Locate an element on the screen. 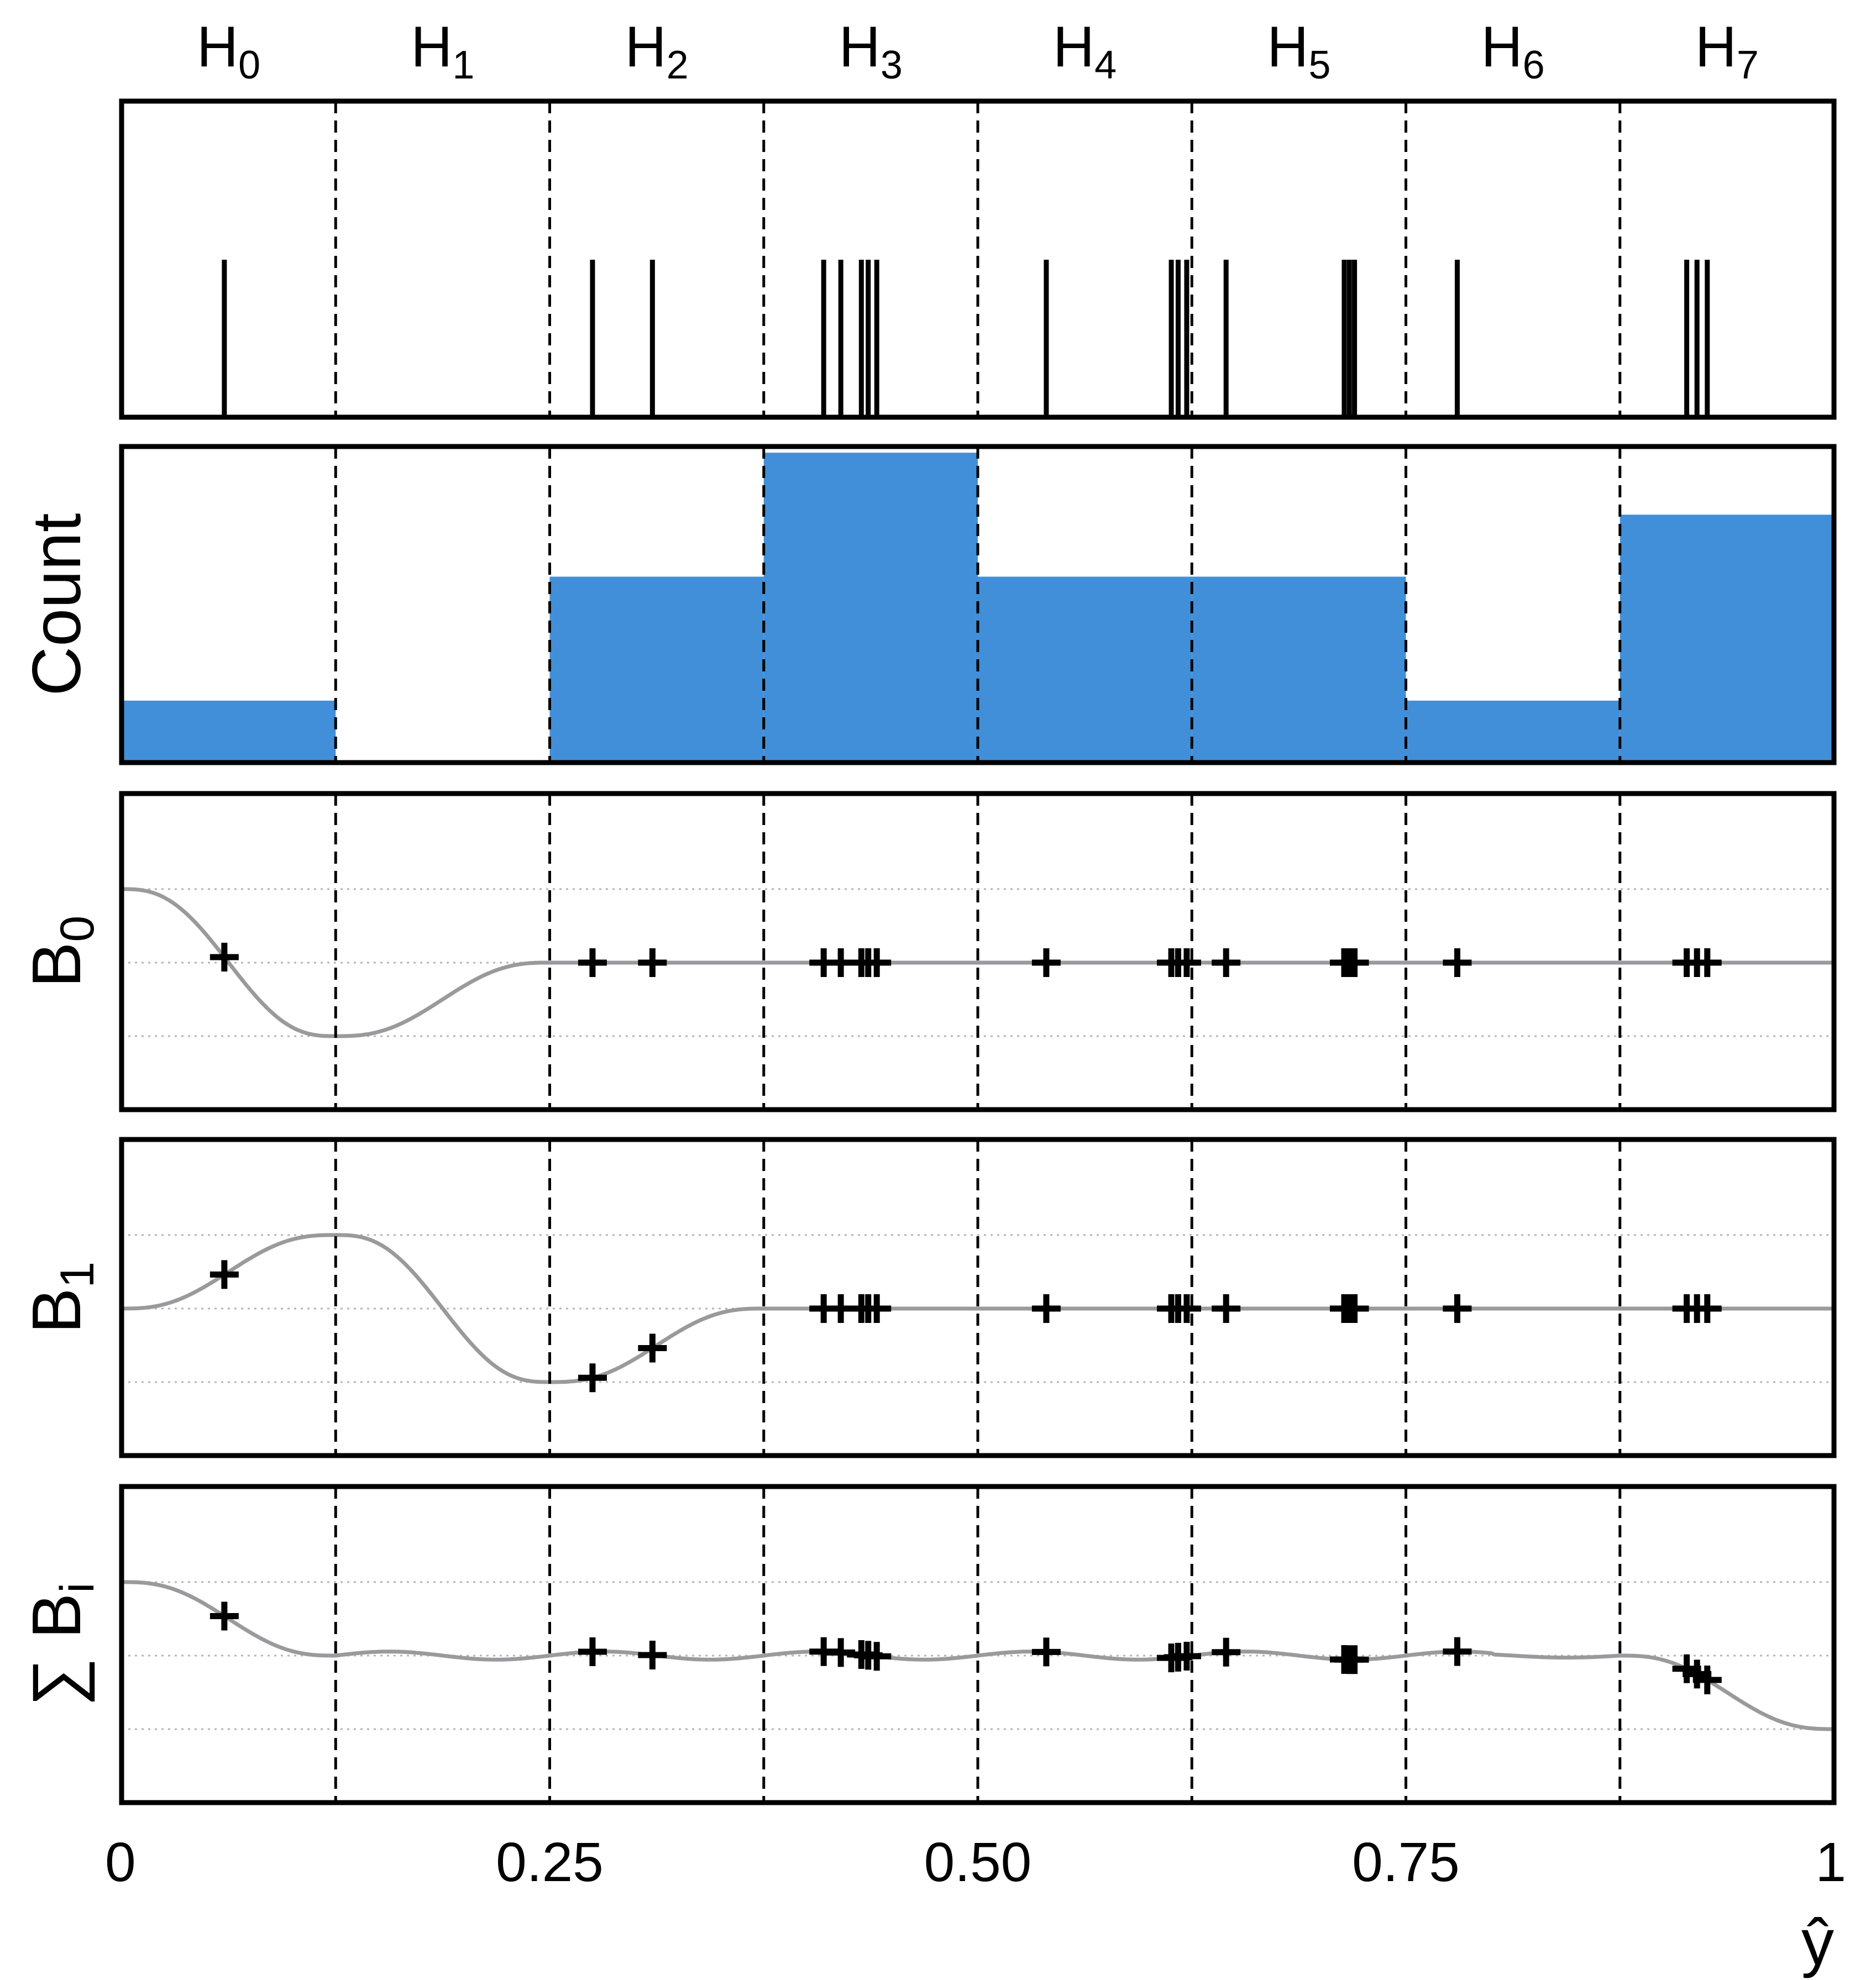 The image size is (1876, 1980). x-tick-label: 0.75 is located at coordinates (1406, 1862).